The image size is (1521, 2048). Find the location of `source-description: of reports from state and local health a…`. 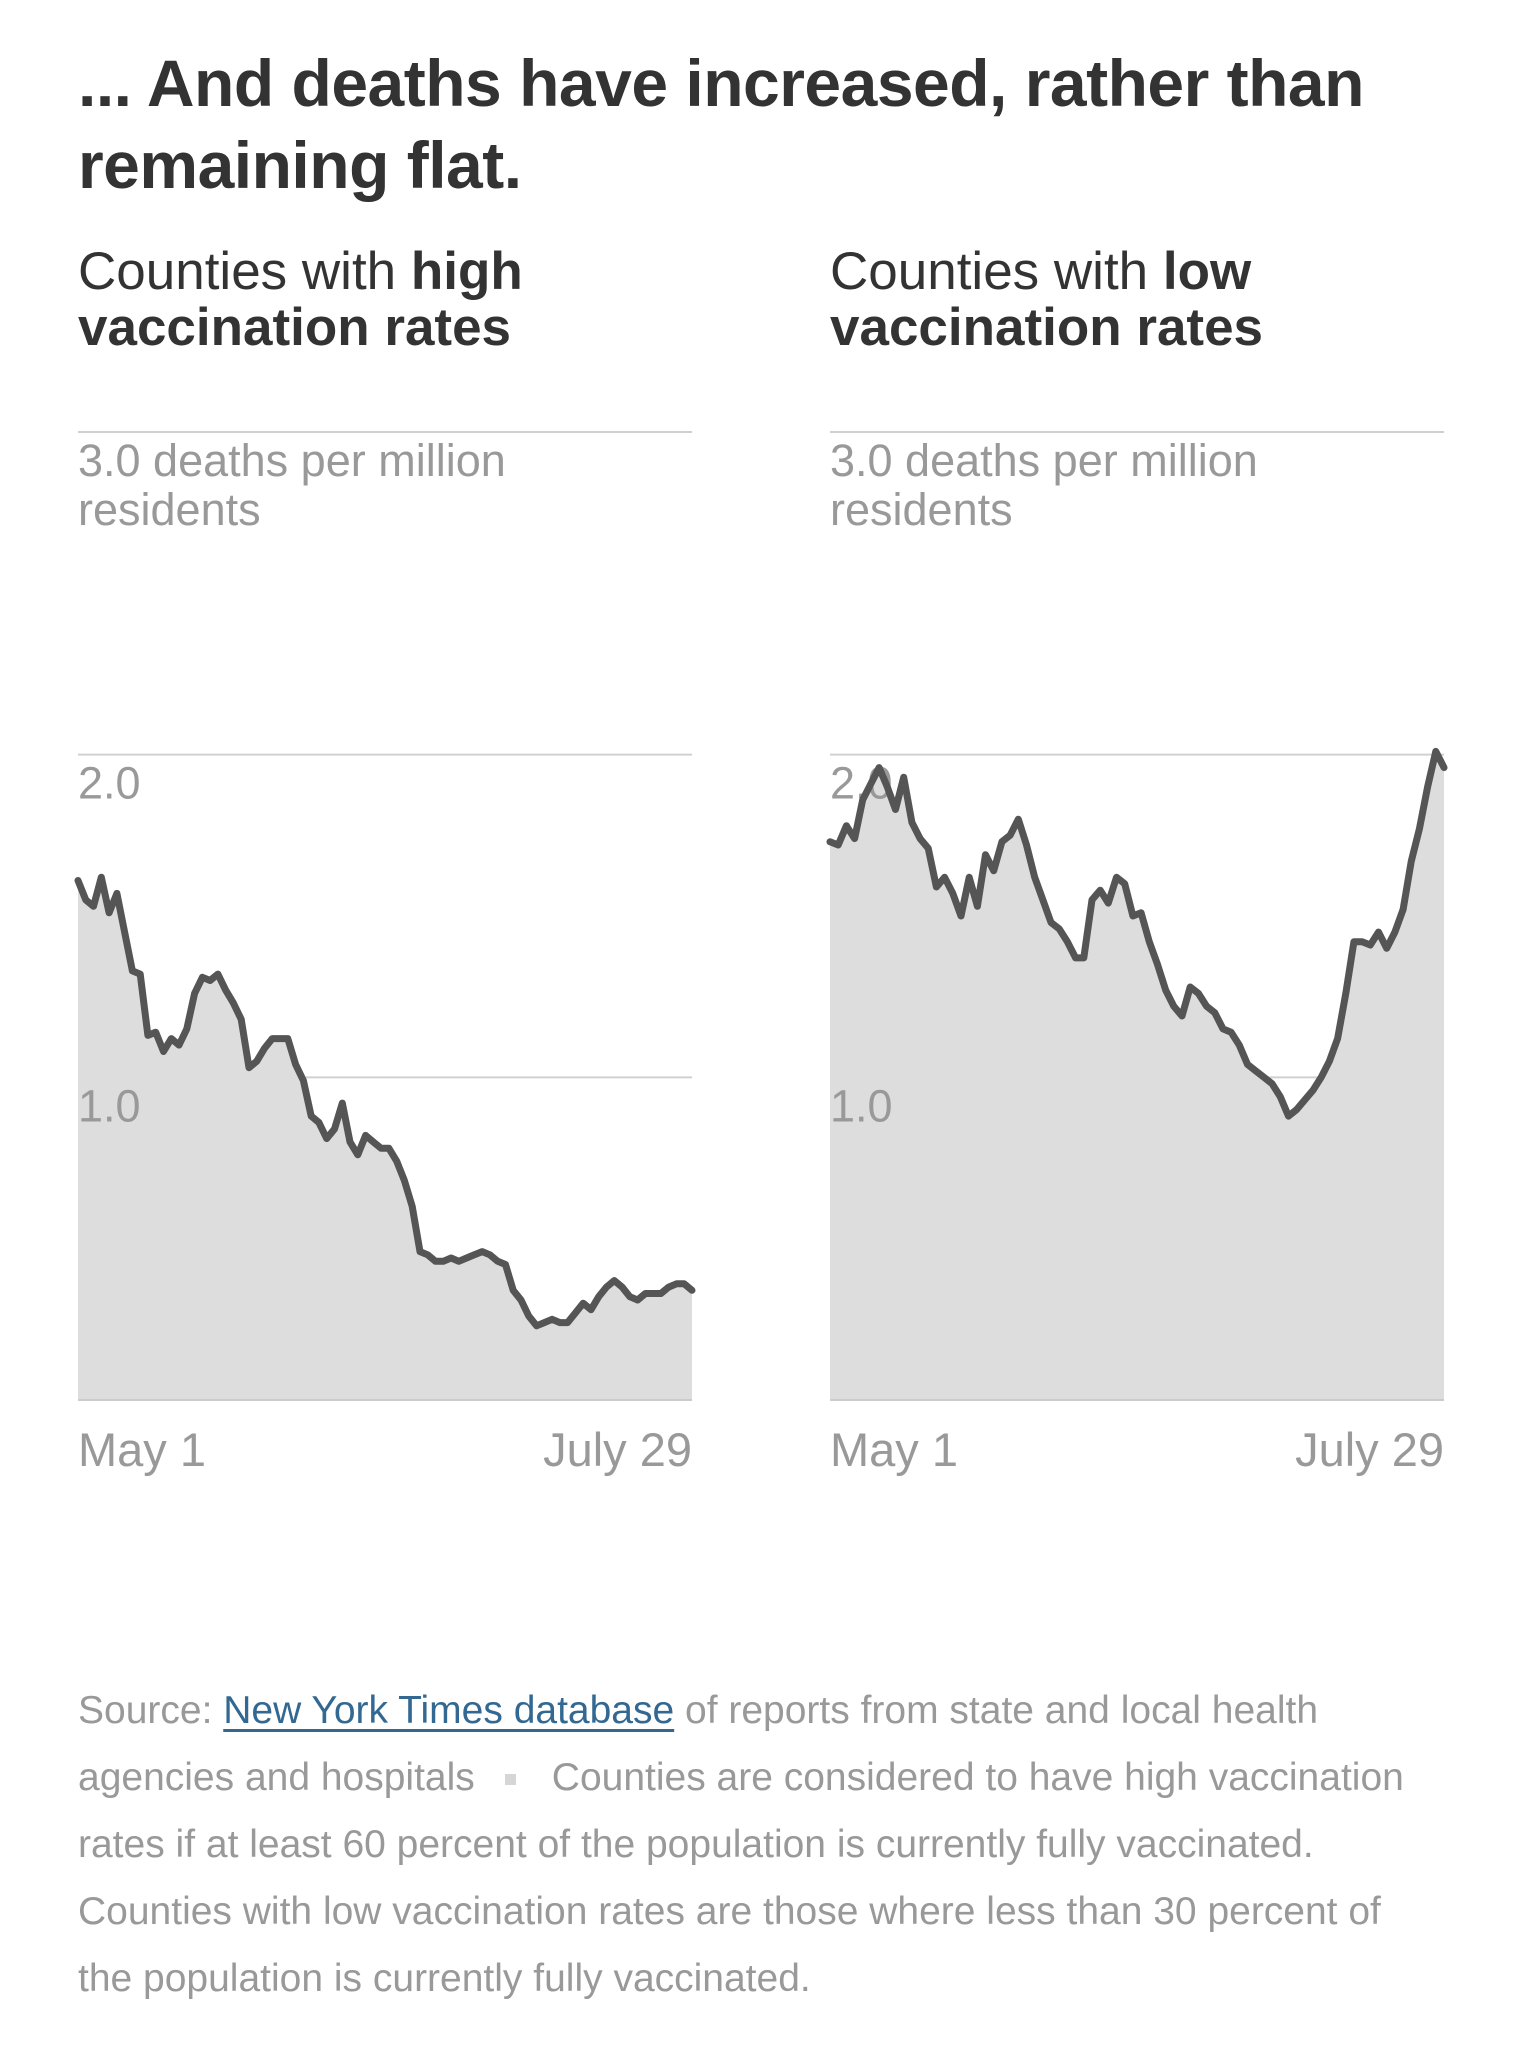

source-description: of reports from state and local health a… is located at coordinates (698, 1744).